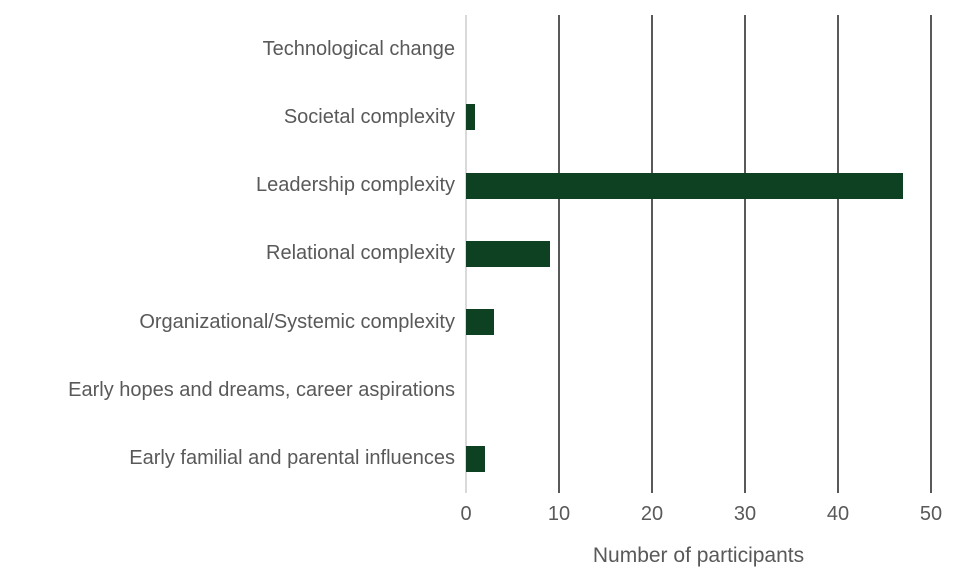  Describe the element at coordinates (838, 514) in the screenshot. I see `x-tick-label: 40` at that location.